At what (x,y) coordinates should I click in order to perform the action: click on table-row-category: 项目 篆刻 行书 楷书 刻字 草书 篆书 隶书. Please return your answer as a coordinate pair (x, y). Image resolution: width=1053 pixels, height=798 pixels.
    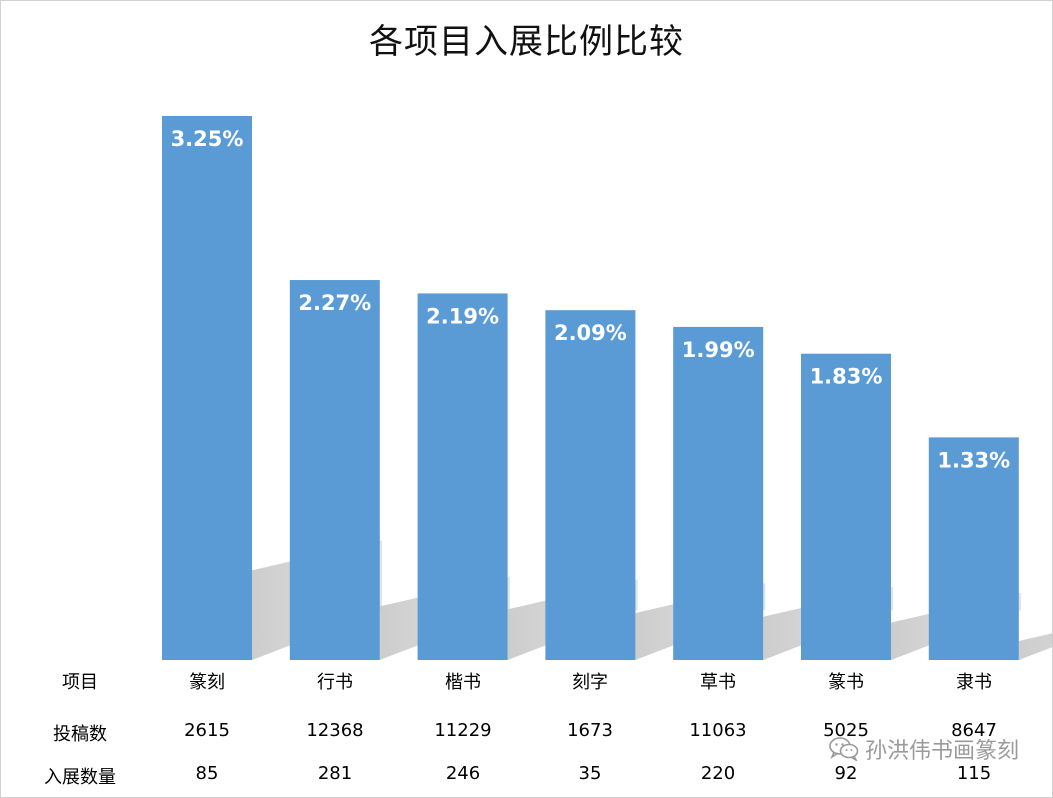
    Looking at the image, I should click on (526, 683).